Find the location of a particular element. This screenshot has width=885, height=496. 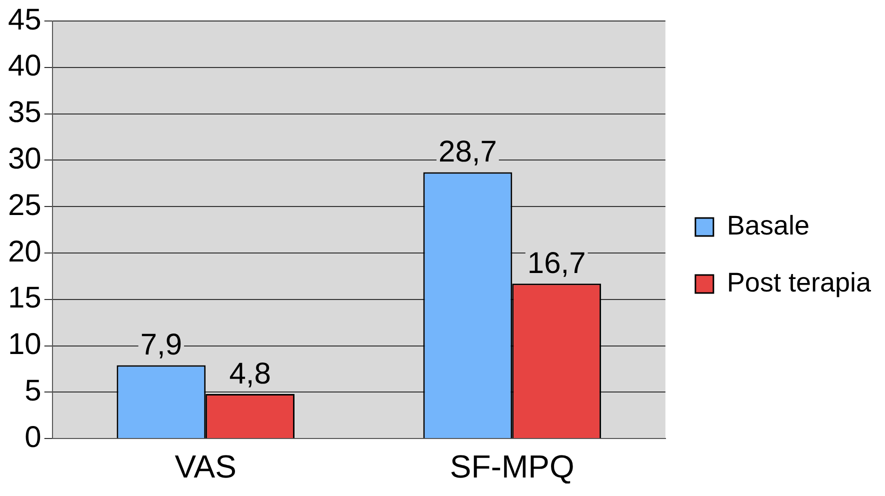

legend-label: Basale is located at coordinates (768, 225).